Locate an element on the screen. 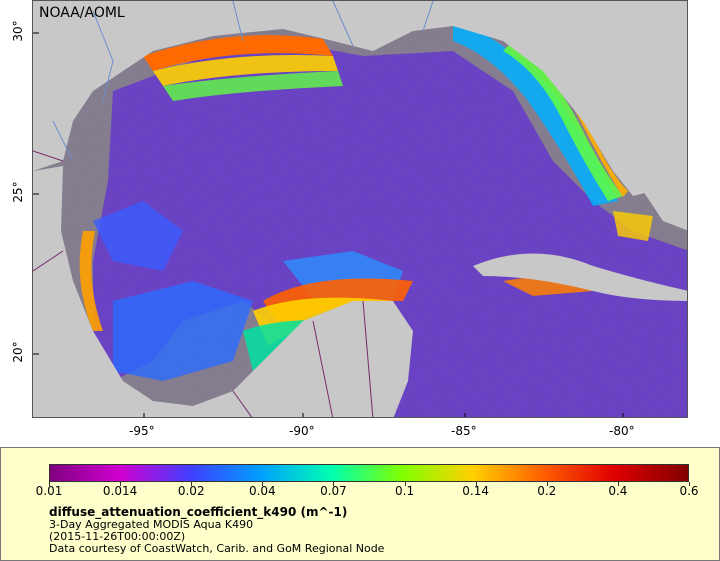  colorbar-tick-label: 0.04 is located at coordinates (262, 491).